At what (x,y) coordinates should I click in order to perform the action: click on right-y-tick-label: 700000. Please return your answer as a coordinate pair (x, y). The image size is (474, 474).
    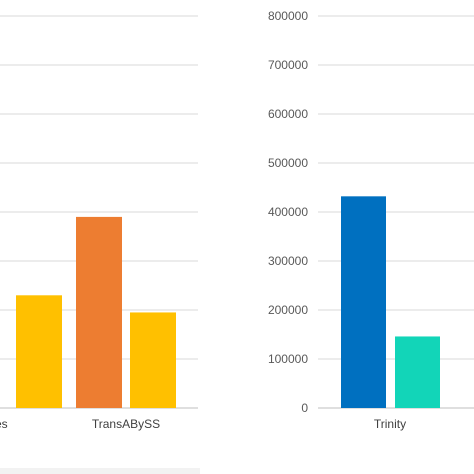
    Looking at the image, I should click on (288, 65).